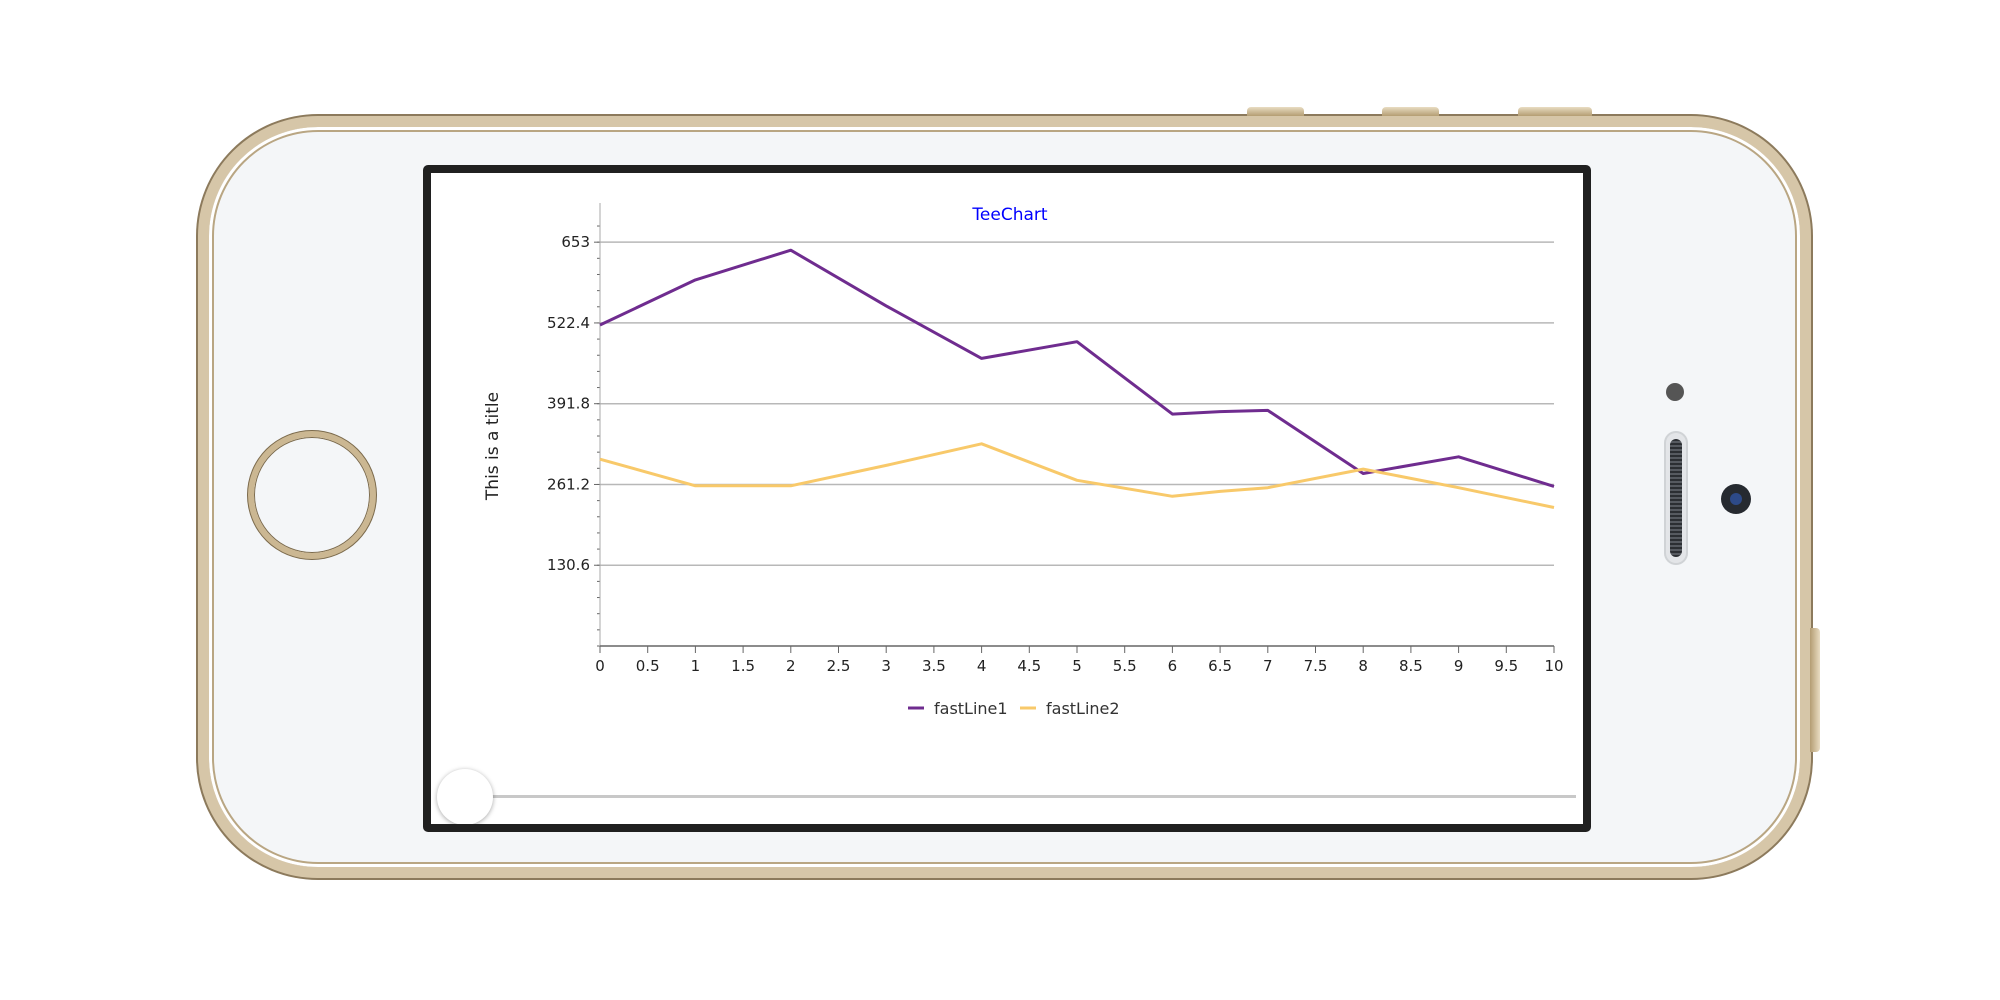 The height and width of the screenshot is (1000, 2000). What do you see at coordinates (1029, 666) in the screenshot?
I see `x-tick-label: 4.5` at bounding box center [1029, 666].